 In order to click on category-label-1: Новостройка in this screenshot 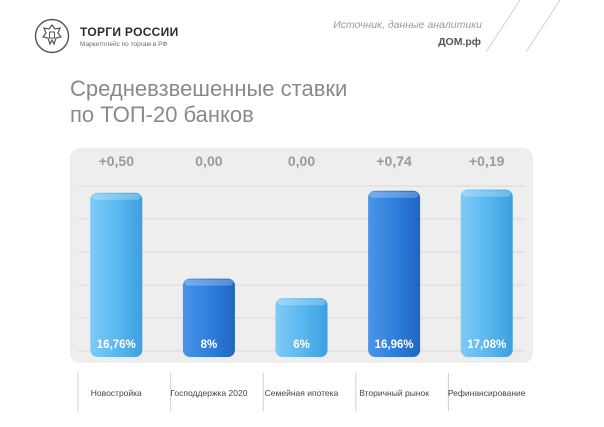, I will do `click(116, 393)`.